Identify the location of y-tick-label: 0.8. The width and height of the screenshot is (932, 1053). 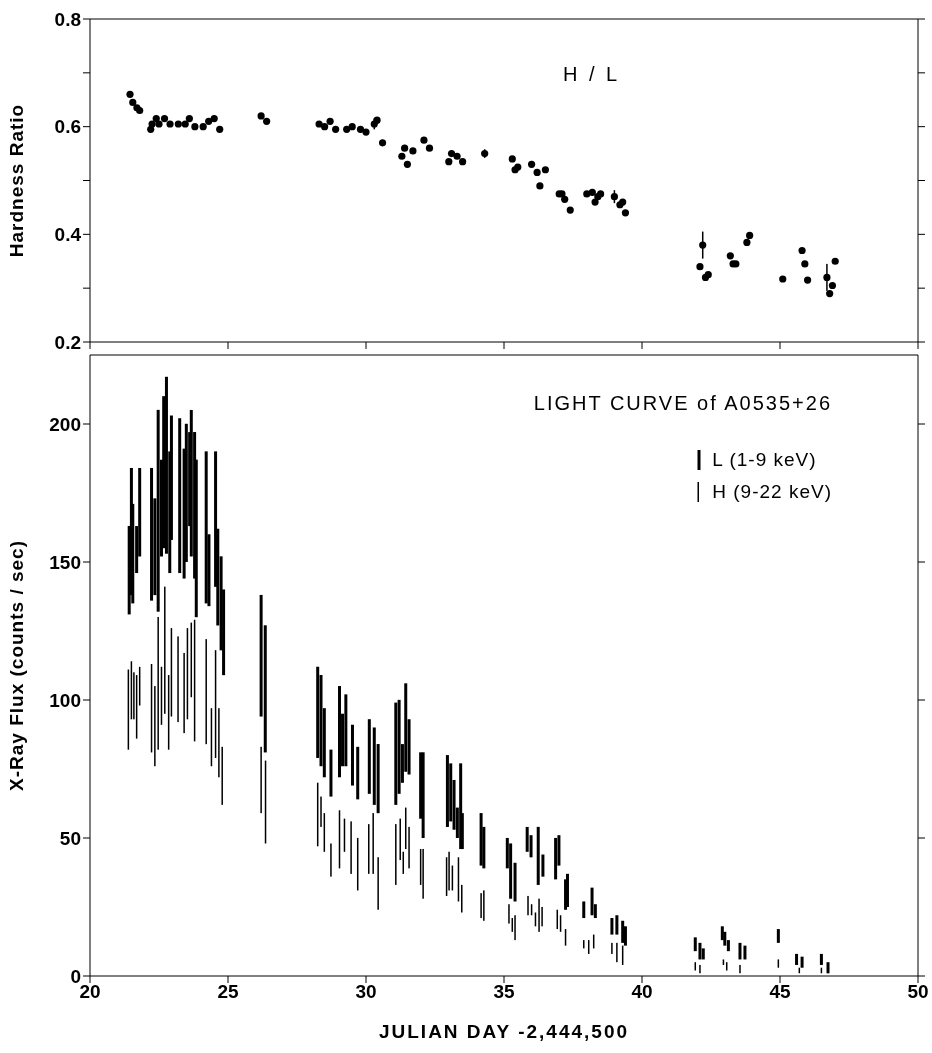
(67, 19).